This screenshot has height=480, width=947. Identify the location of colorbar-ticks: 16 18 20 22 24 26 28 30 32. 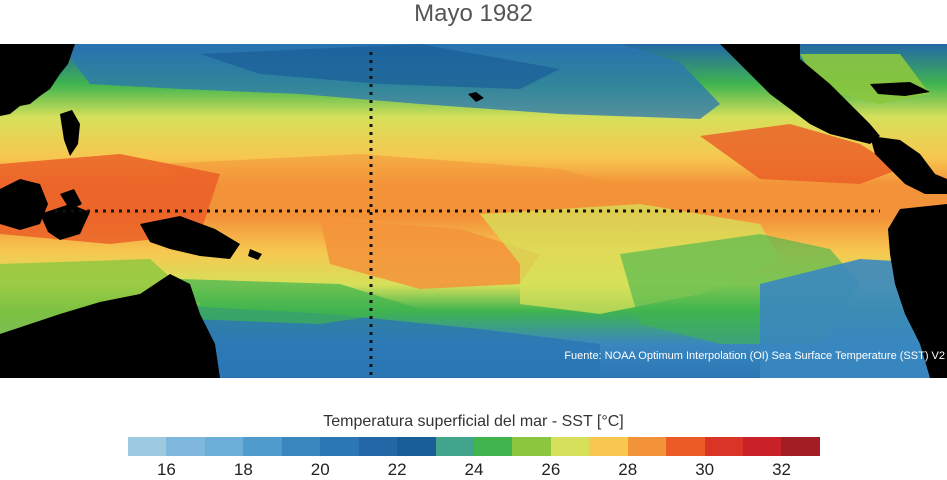
(474, 469).